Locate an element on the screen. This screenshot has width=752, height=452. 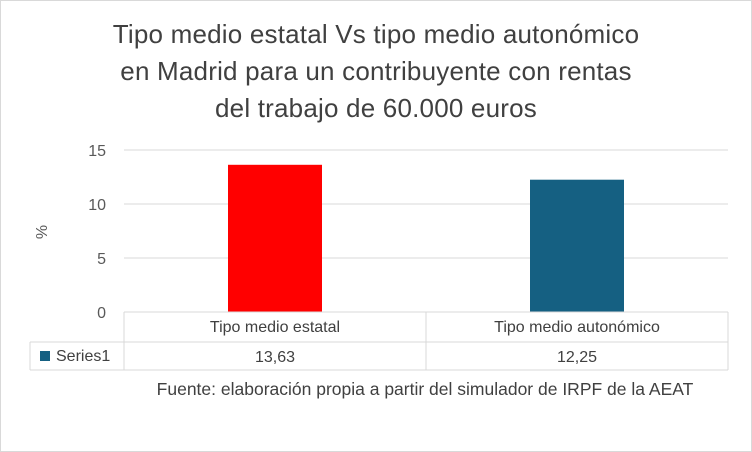
y-tick-label: 0 is located at coordinates (101, 313).